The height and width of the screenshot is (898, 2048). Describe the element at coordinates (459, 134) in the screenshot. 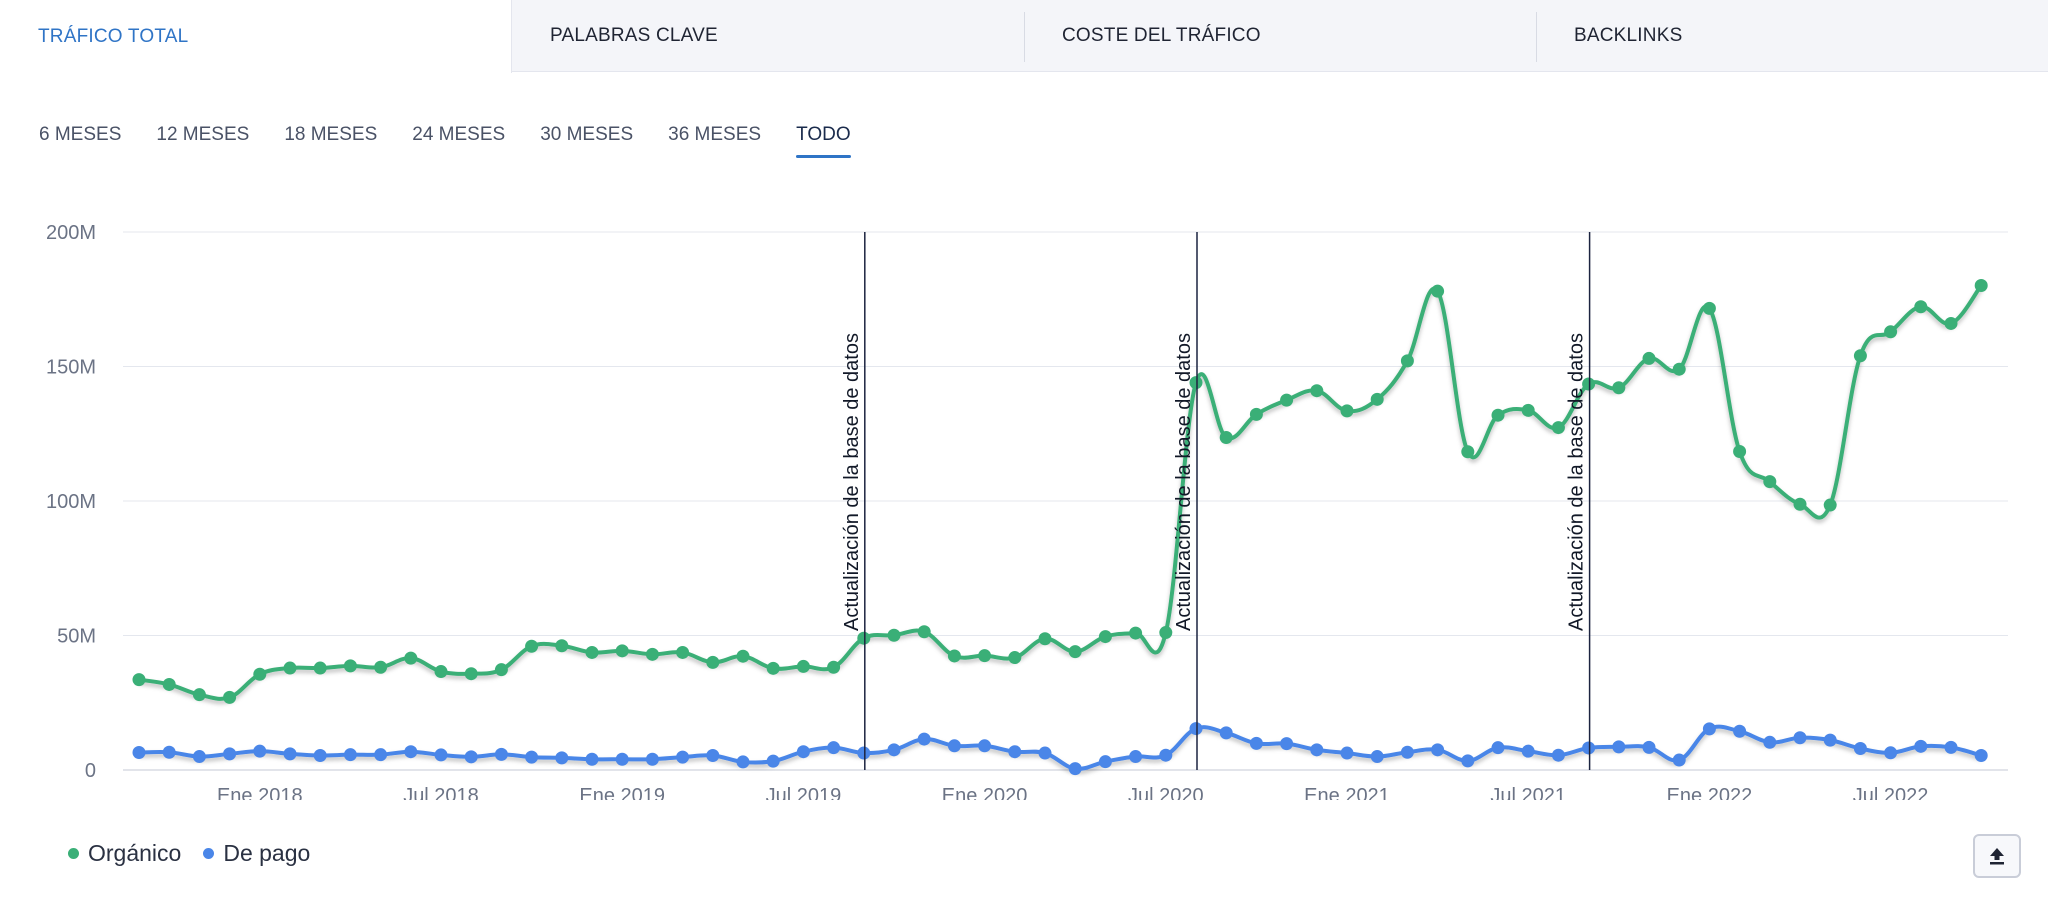

I see `period-24-meses: 24 MESES` at that location.